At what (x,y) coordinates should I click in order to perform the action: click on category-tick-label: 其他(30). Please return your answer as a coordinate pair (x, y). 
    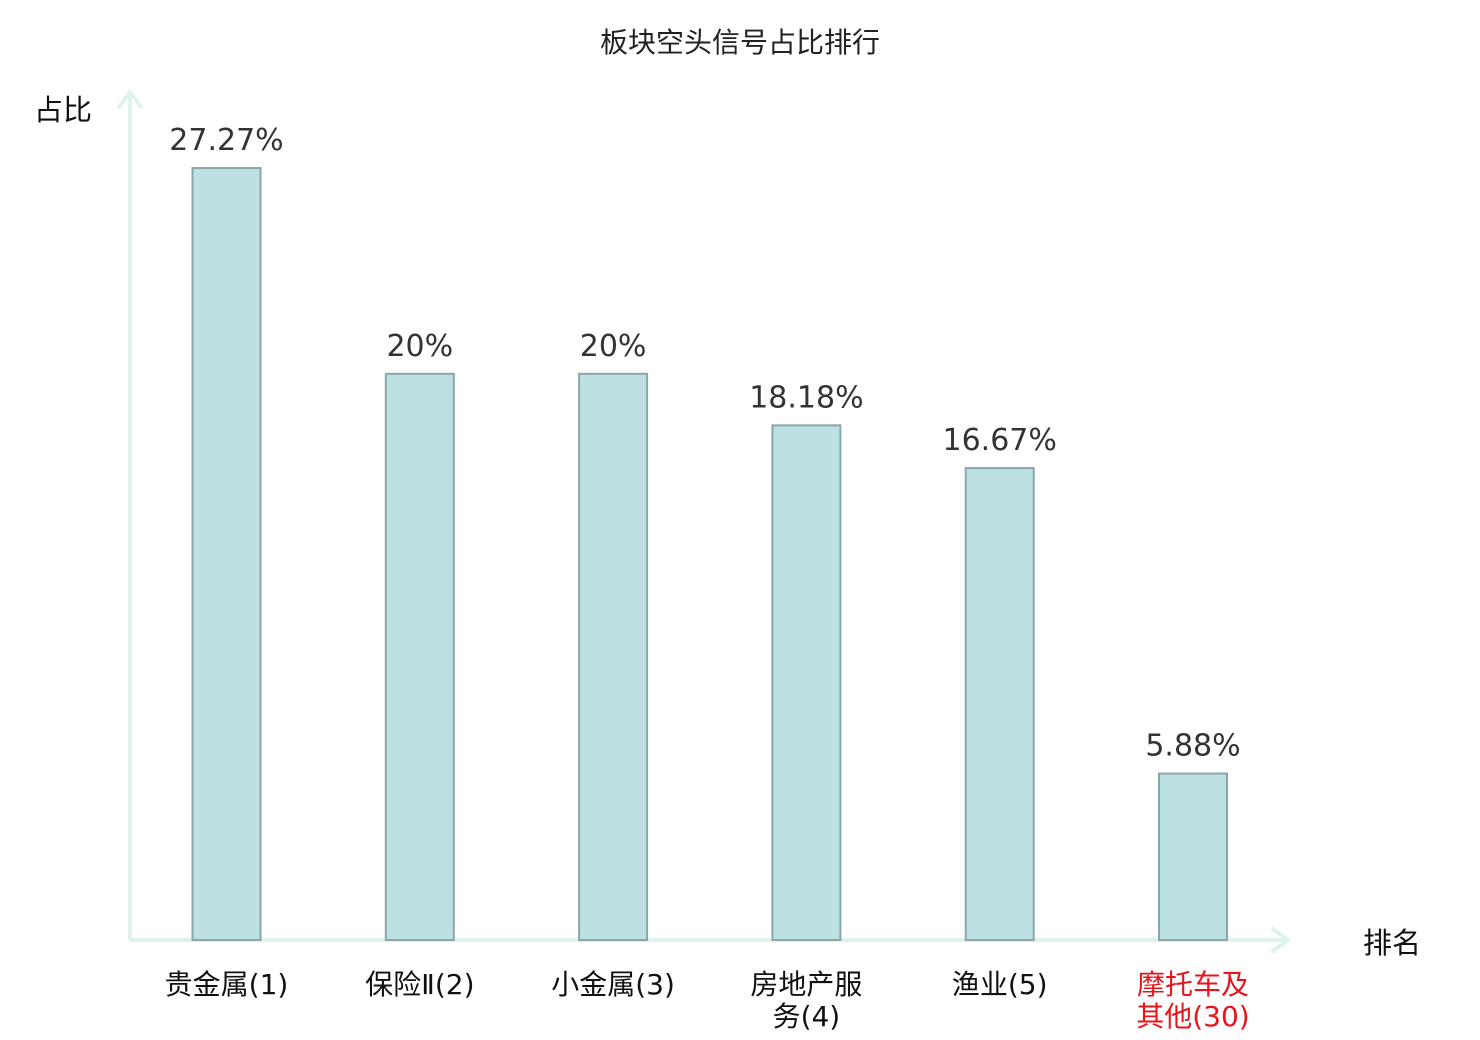
    Looking at the image, I should click on (1192, 1016).